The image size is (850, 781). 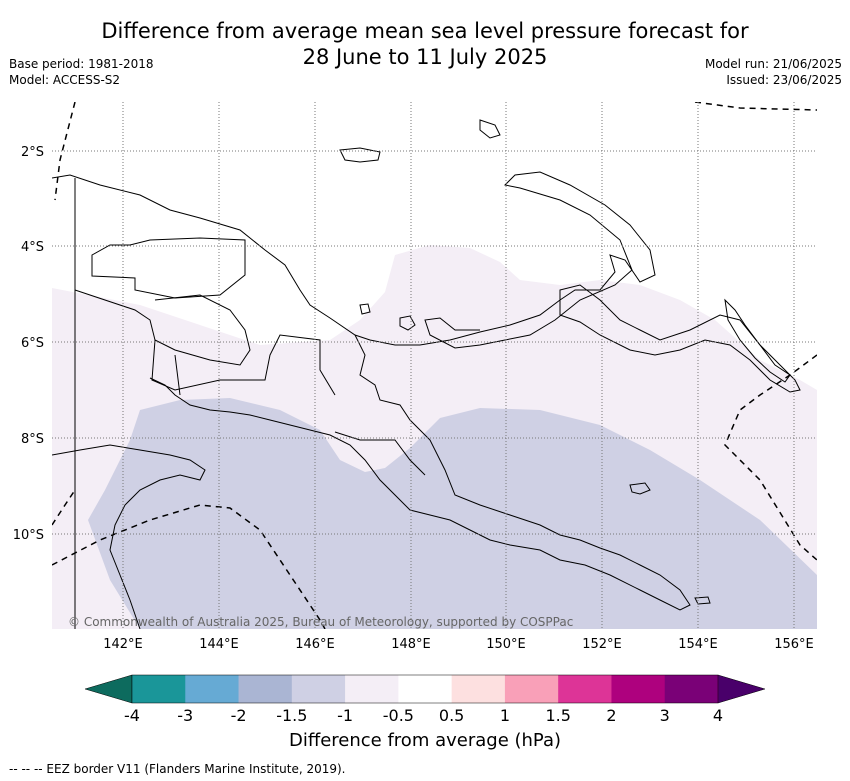 What do you see at coordinates (81, 72) in the screenshot?
I see `model-info: Base period: 1981-2018 Model: ACCESS-S2` at bounding box center [81, 72].